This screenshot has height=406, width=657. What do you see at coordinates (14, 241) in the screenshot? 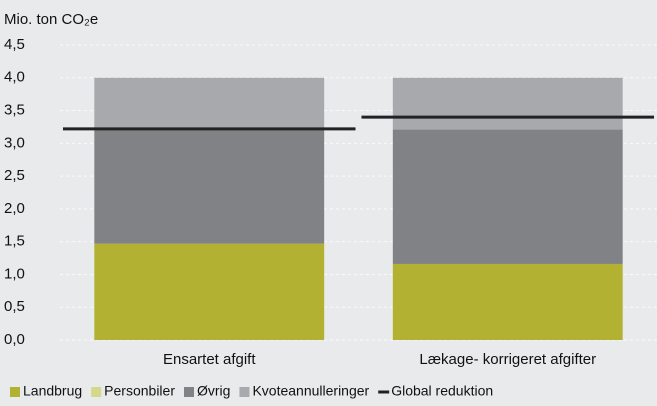
I see `y-tick-label: 1,5` at bounding box center [14, 241].